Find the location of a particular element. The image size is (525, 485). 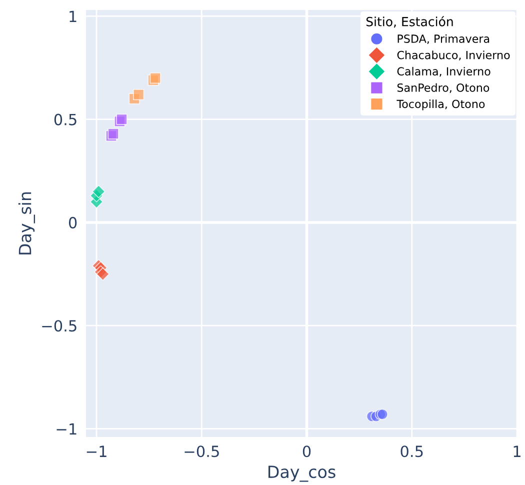

legend-label: PSDA, Primavera is located at coordinates (444, 39).